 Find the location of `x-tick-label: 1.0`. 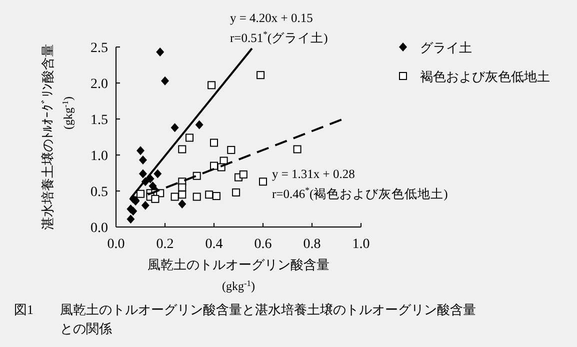

x-tick-label: 1.0 is located at coordinates (361, 244).